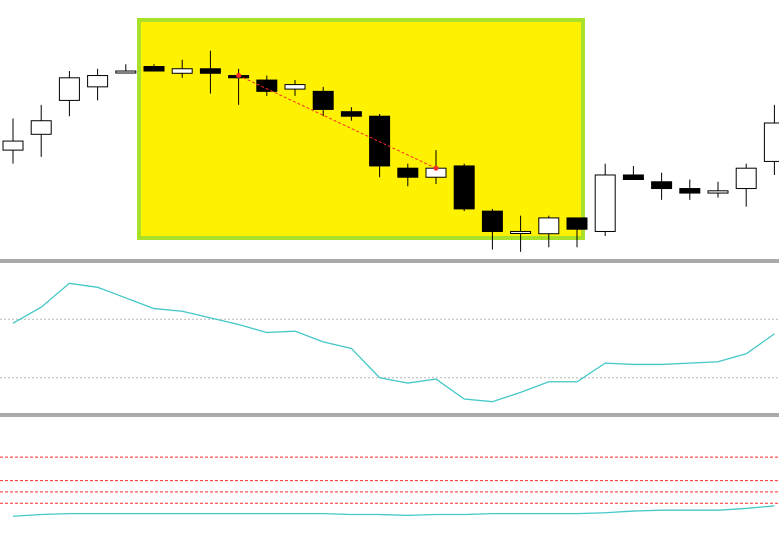 The image size is (779, 553). I want to click on trendline-anchor-end, so click(436, 168).